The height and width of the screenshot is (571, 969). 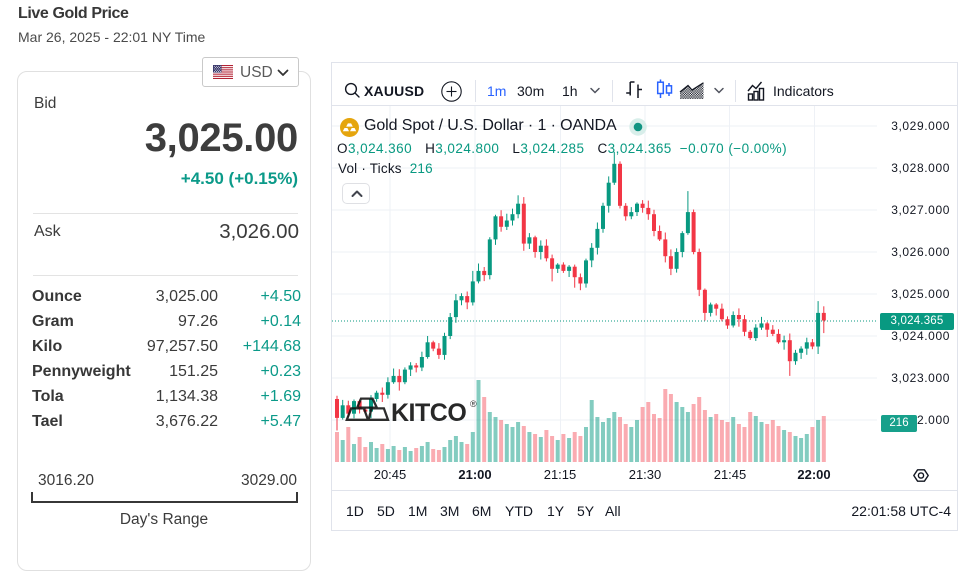 What do you see at coordinates (428, 413) in the screenshot?
I see `svg-text: KITCO` at bounding box center [428, 413].